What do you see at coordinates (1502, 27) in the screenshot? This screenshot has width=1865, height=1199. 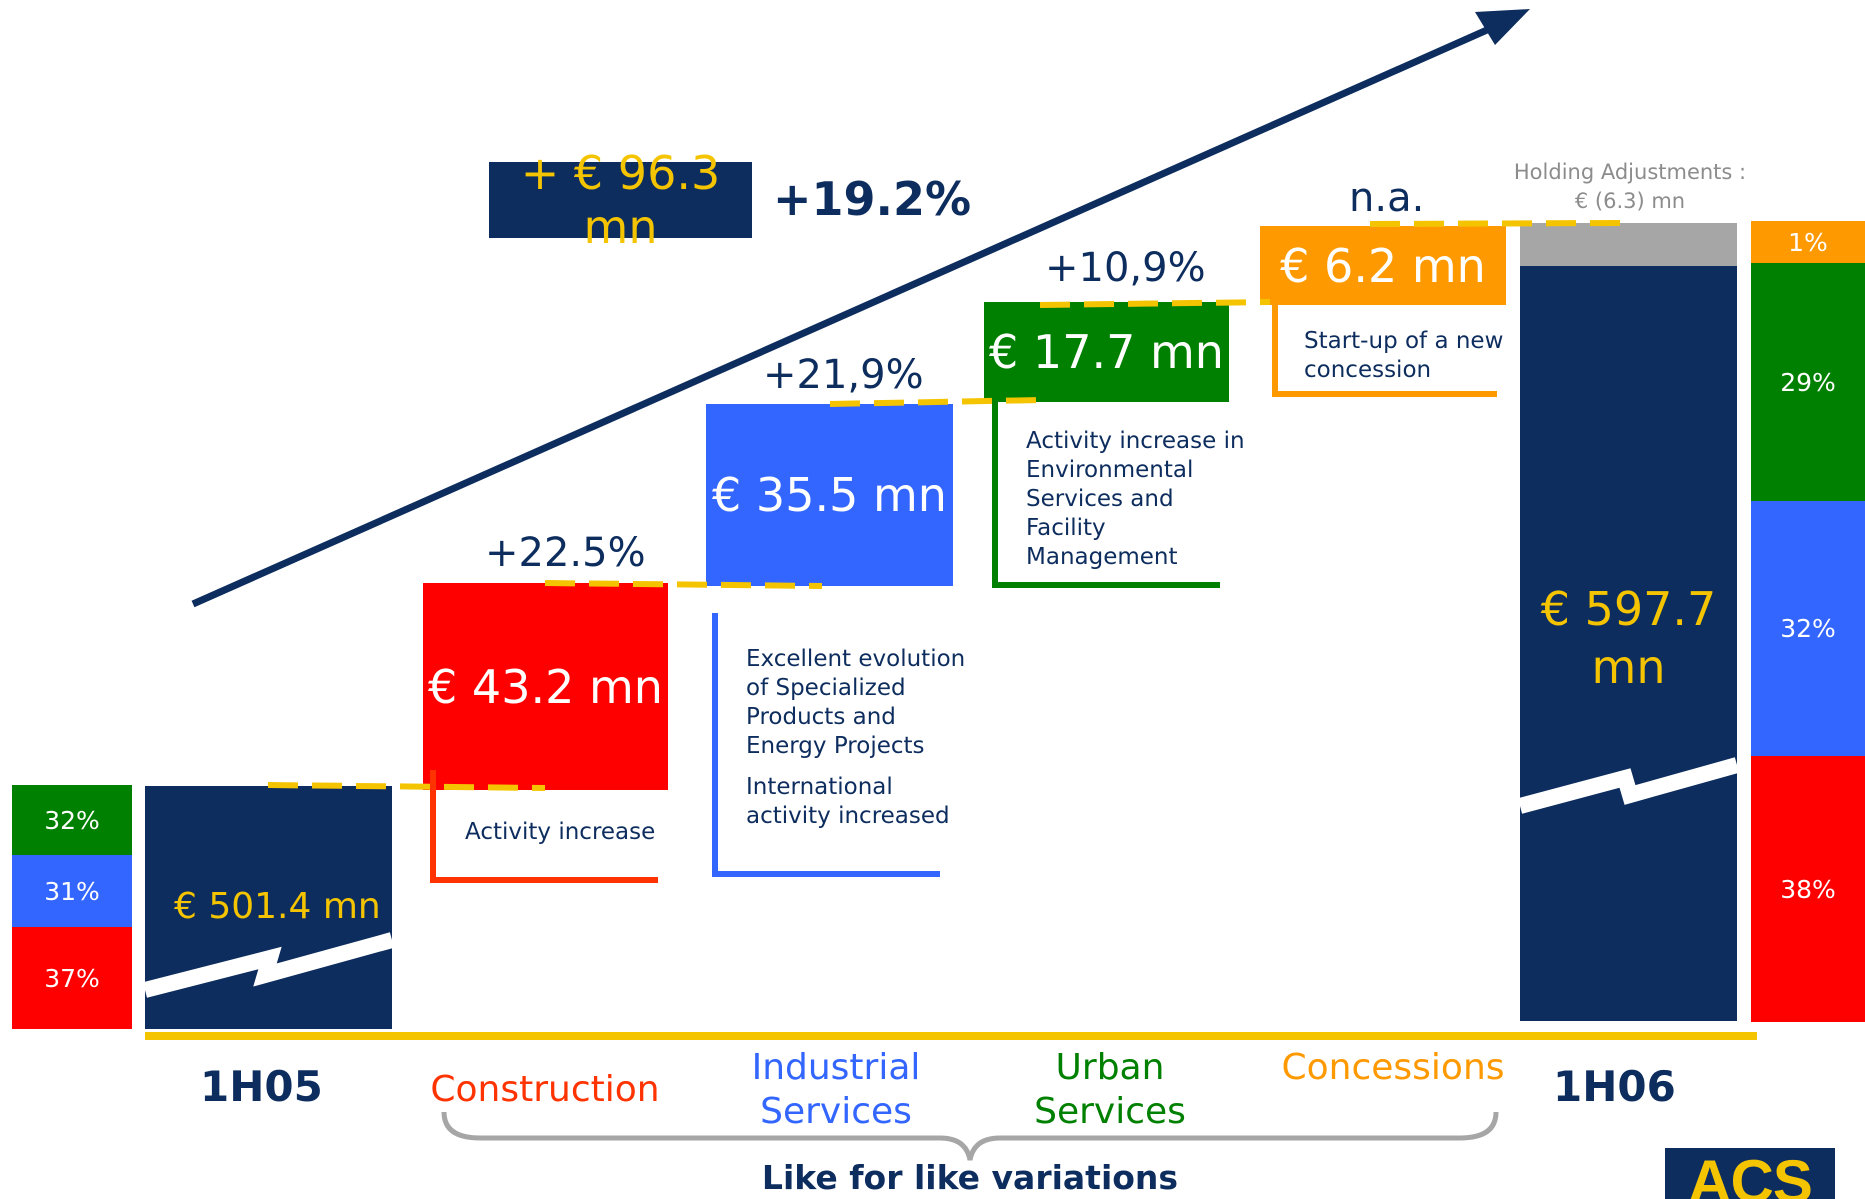 I see `growth-arrow-head` at bounding box center [1502, 27].